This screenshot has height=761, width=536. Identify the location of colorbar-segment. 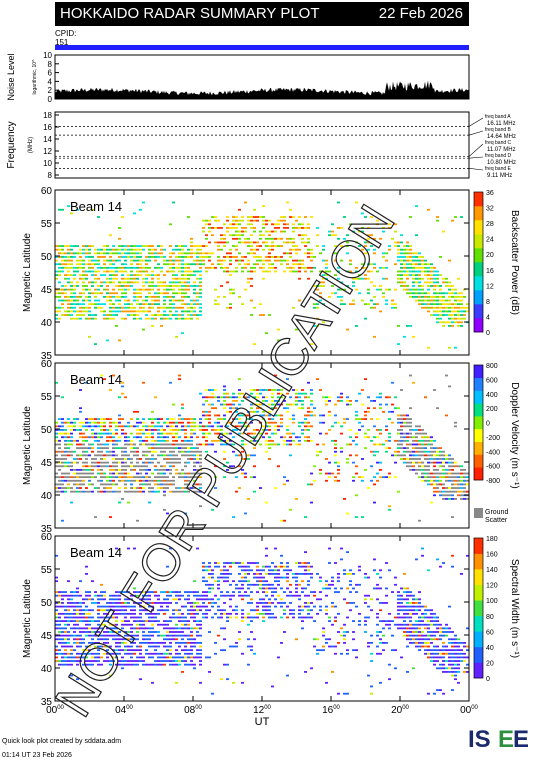
(478, 241).